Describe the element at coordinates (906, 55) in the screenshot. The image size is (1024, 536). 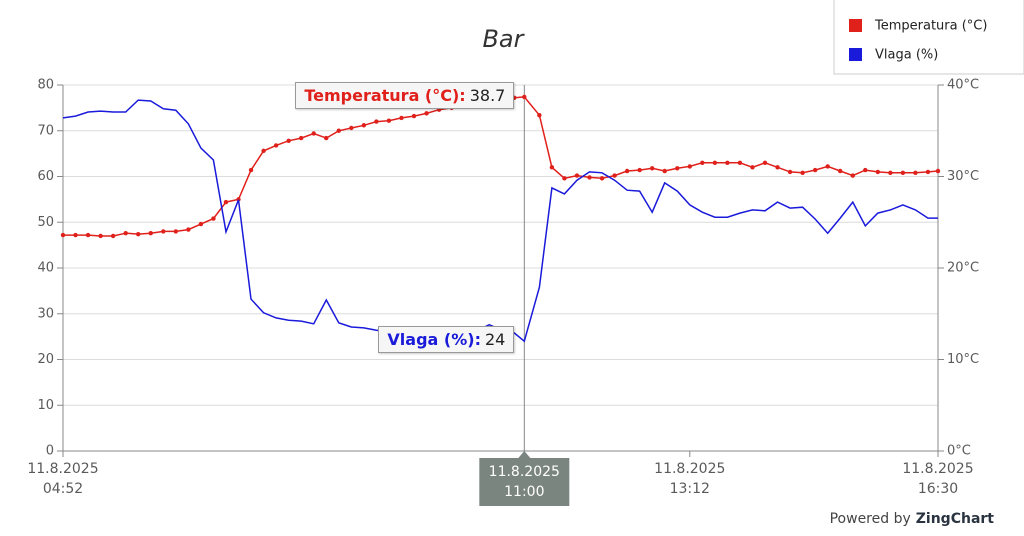
I see `legend-label: Vlaga (%)` at that location.